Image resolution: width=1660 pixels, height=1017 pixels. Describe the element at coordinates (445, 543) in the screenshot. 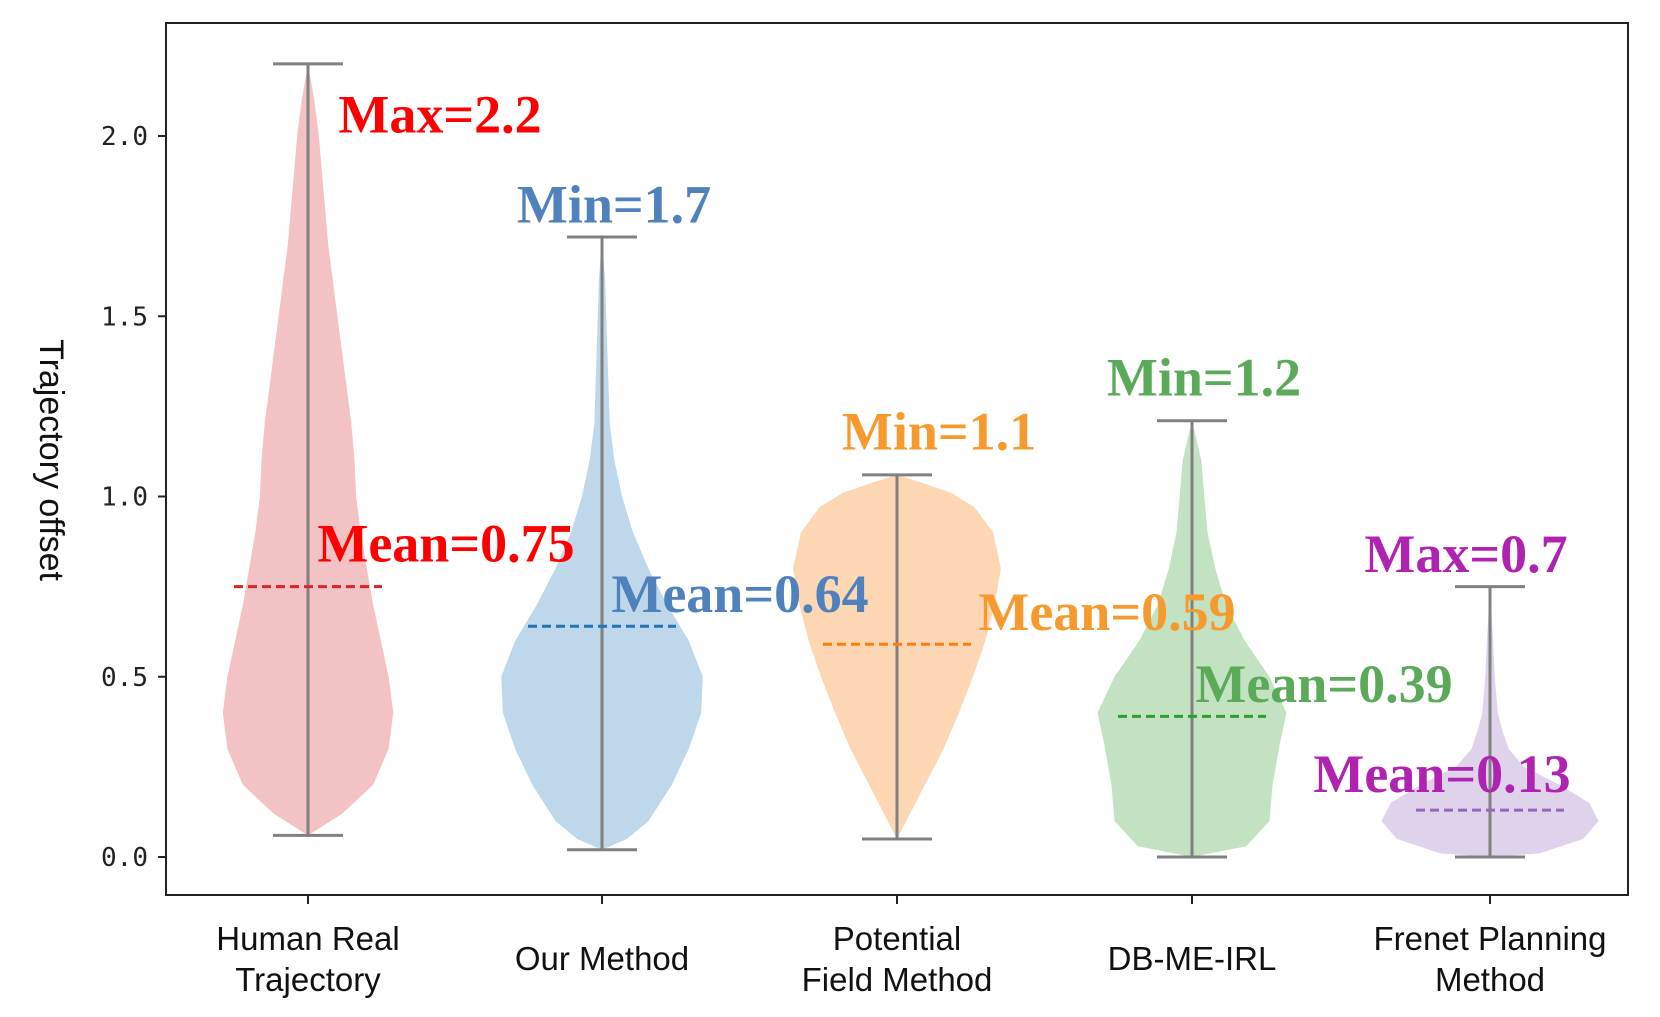

I see `annotation-0-1: Mean=0.75` at that location.